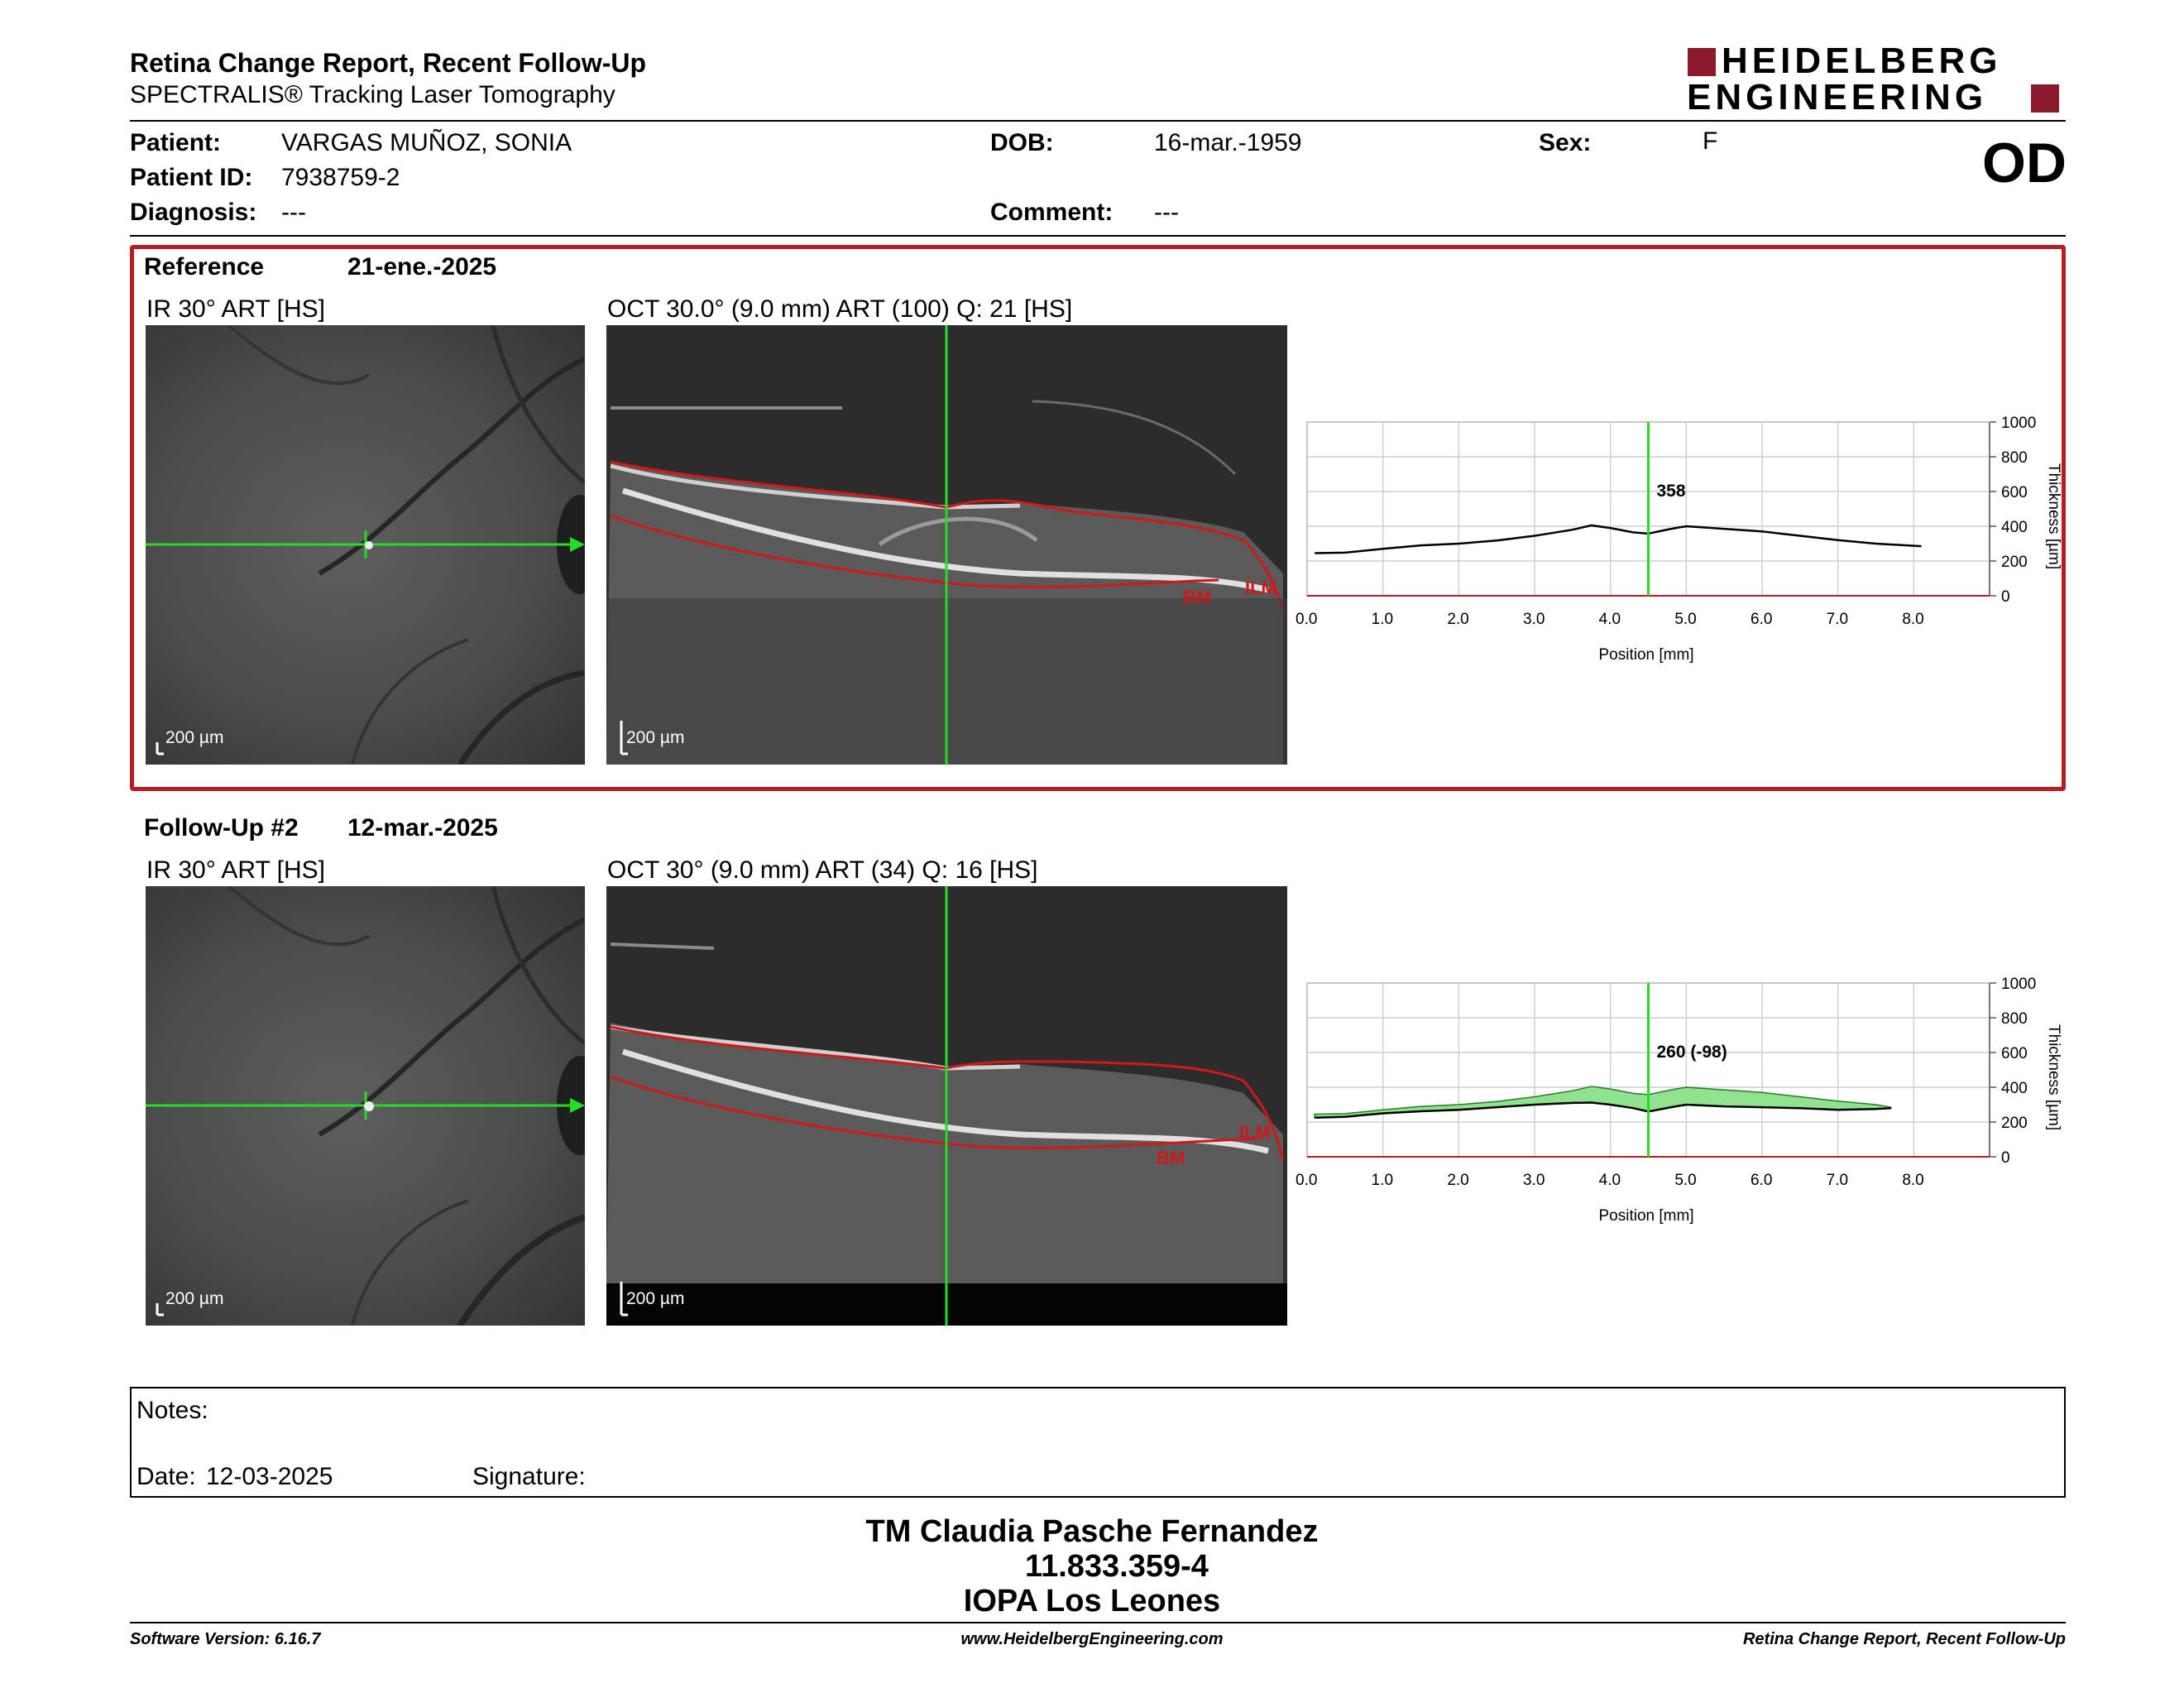  I want to click on patient-name: VARGAS MUÑOZ, SONIA, so click(426, 142).